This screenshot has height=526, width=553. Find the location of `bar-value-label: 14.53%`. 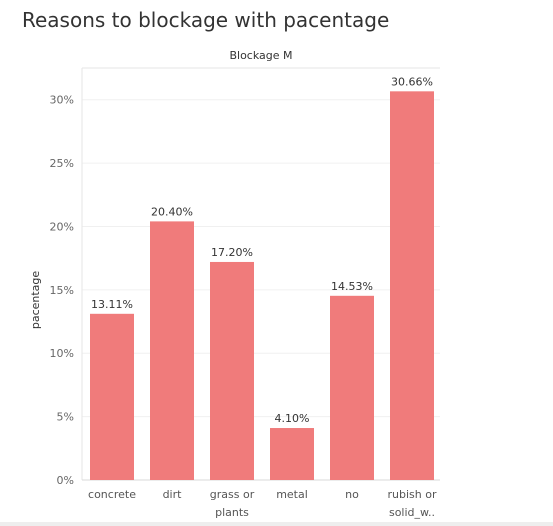

bar-value-label: 14.53% is located at coordinates (352, 286).